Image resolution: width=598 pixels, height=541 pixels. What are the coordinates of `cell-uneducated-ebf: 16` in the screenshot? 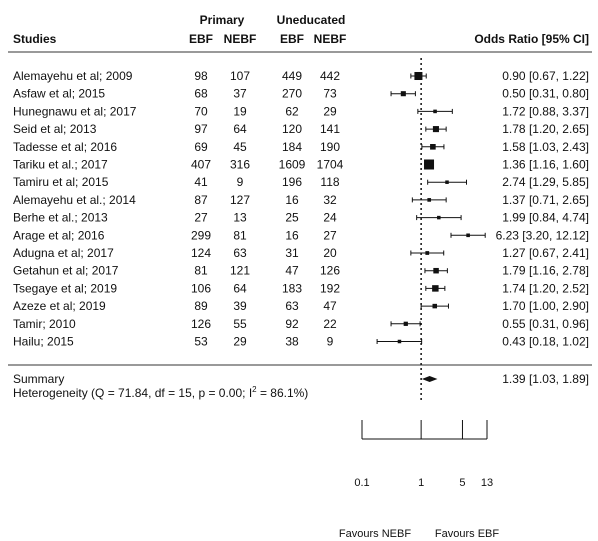 It's located at (292, 235).